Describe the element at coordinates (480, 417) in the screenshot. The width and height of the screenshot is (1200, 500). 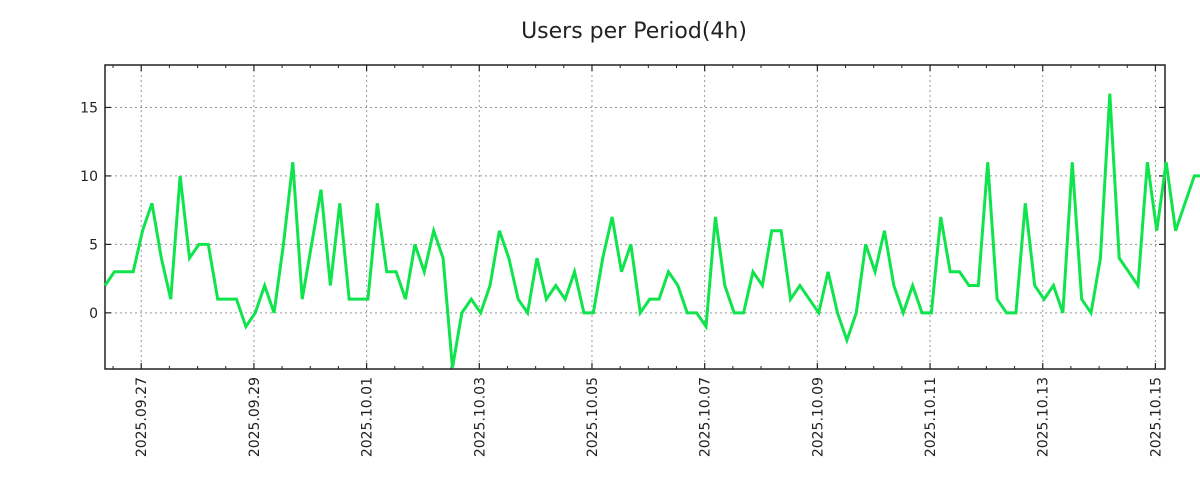
I see `x-tick-label: 2025.10.03` at that location.